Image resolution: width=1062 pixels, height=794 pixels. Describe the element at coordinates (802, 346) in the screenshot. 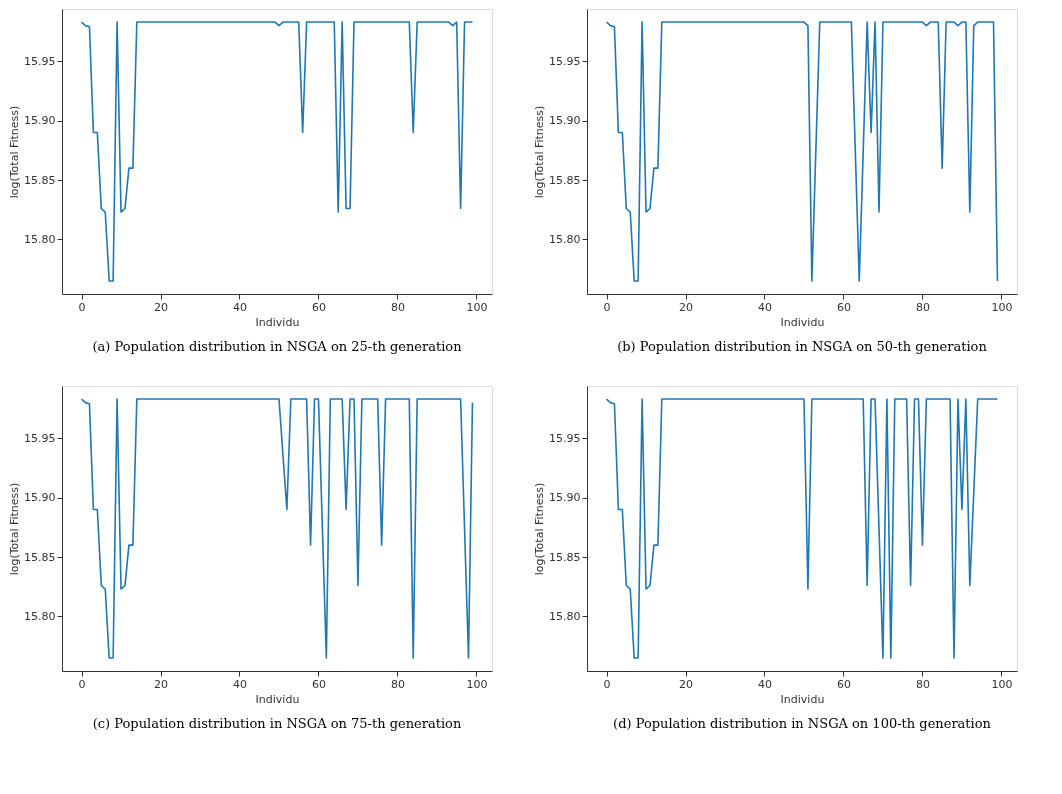

I see `text: (b) Population distribution in NSGA on 50-th generation` at that location.